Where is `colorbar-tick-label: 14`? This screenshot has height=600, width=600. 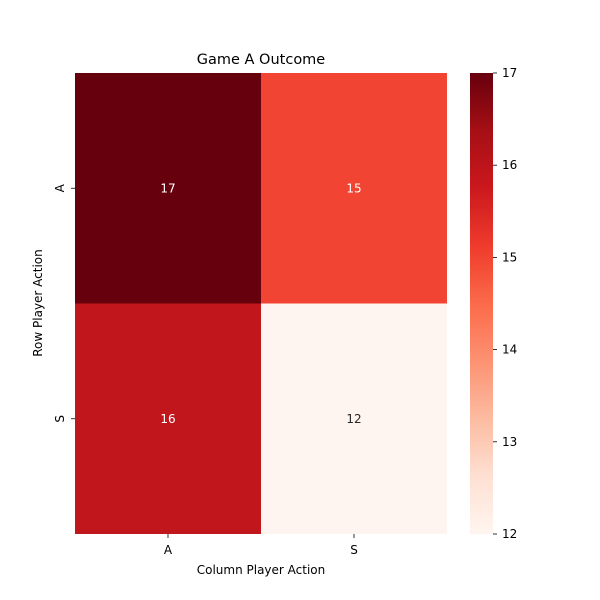
colorbar-tick-label: 14 is located at coordinates (509, 350).